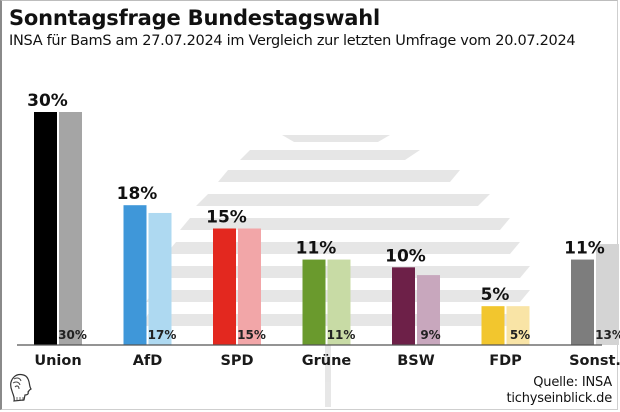 This screenshot has height=412, width=620. What do you see at coordinates (251, 335) in the screenshot?
I see `value-label-previous: 15%` at bounding box center [251, 335].